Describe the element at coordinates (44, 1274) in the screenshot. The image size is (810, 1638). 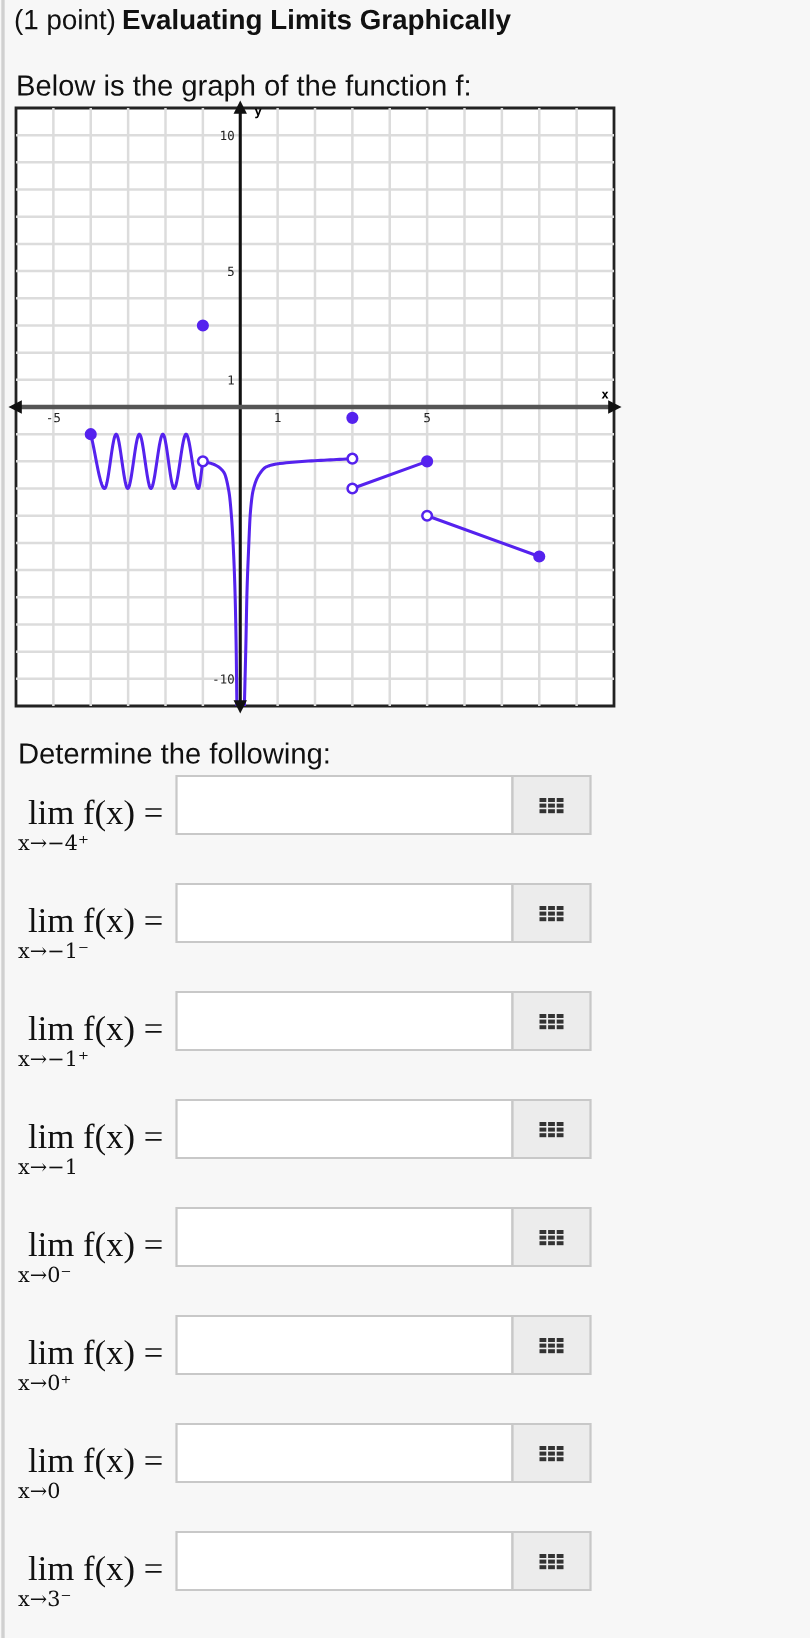
I see `text: x→0⁻` at that location.